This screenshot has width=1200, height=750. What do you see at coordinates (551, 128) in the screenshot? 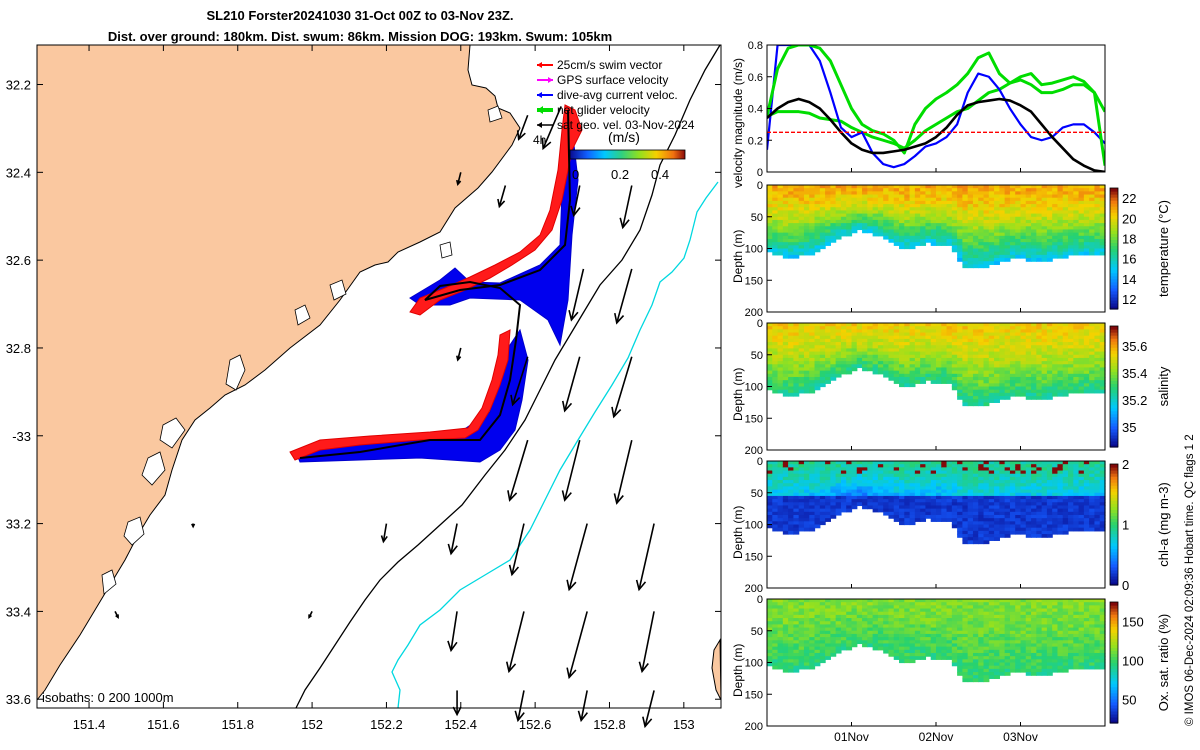
I see `sat-geo-vector` at bounding box center [551, 128].